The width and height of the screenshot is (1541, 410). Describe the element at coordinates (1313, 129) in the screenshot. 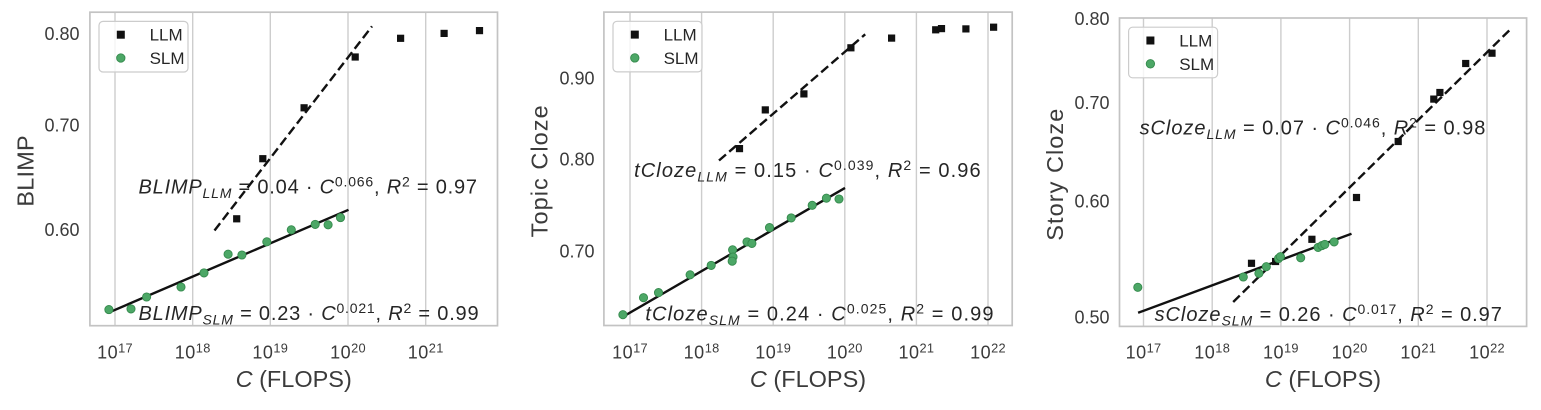

I see `svg-text:sClozeLLM = 0.07 · C0.046, R2: sClozeLLM = 0.07 · C0.046, R2 = 0.98` at that location.